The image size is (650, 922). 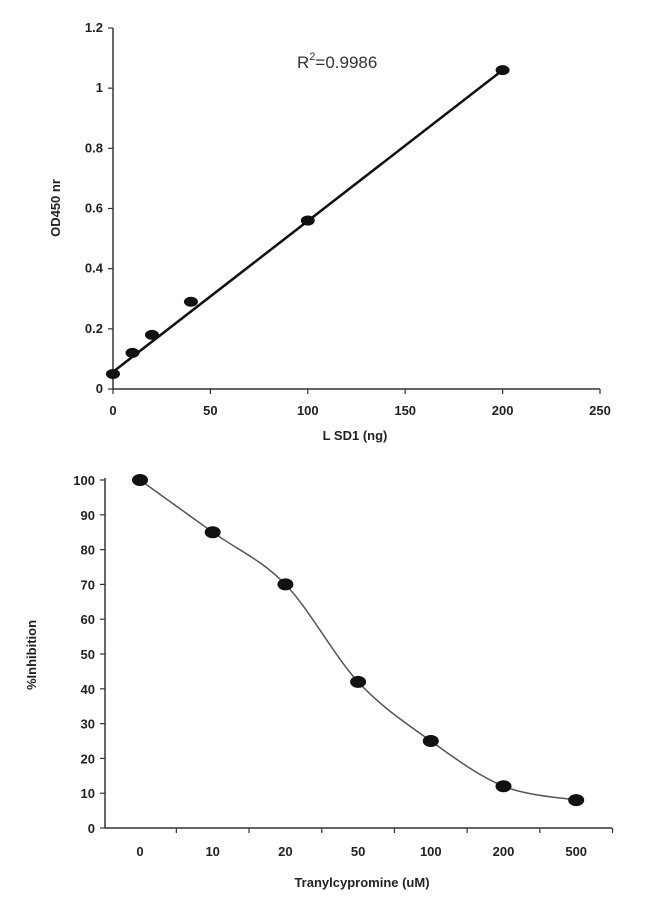 I want to click on chart1-y-tick-label: 0.2, so click(x=94, y=328).